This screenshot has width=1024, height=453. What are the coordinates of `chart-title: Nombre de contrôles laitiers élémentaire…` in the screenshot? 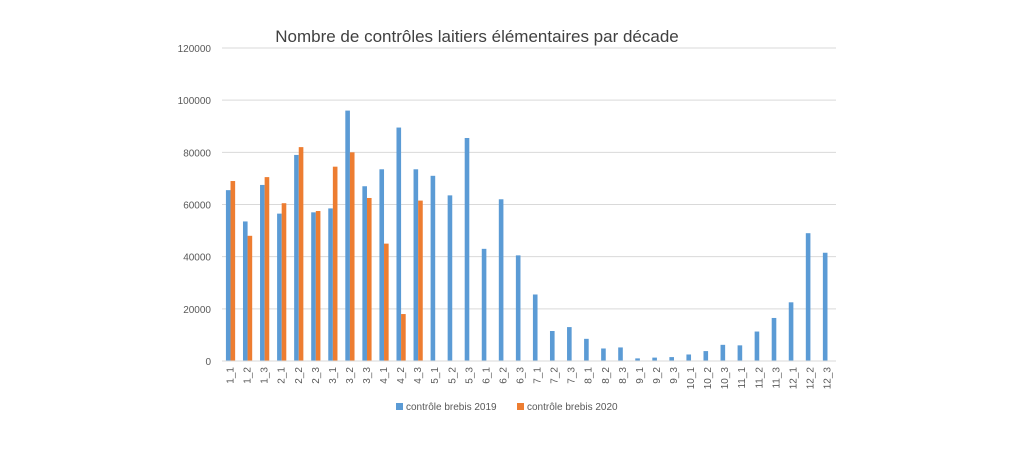 It's located at (476, 36).